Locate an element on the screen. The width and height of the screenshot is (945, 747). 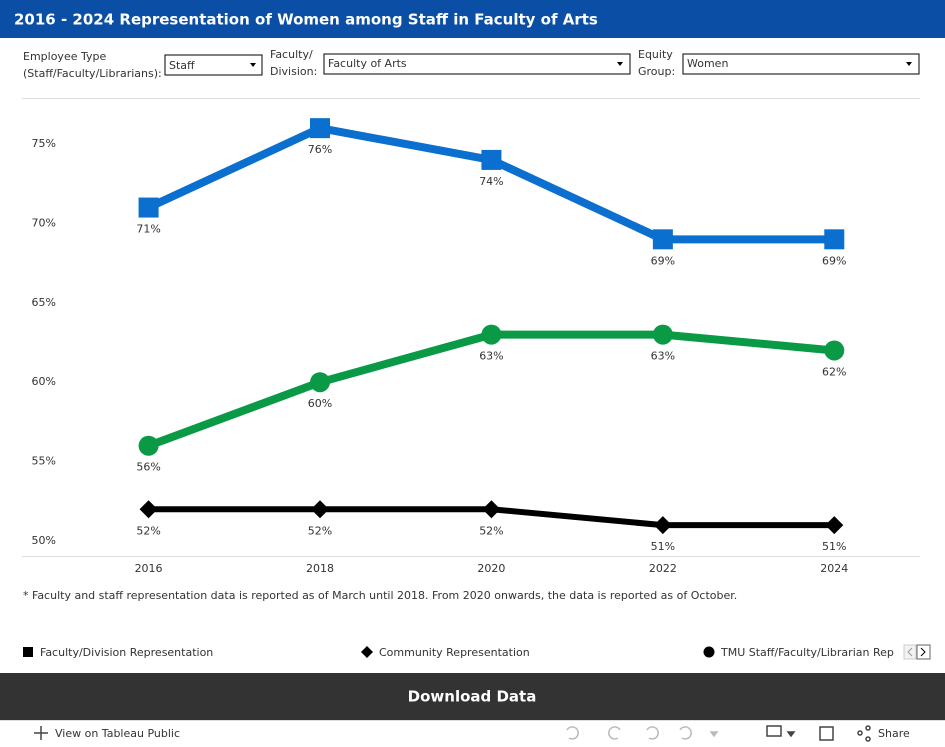
dropdown: Staff is located at coordinates (213, 65).